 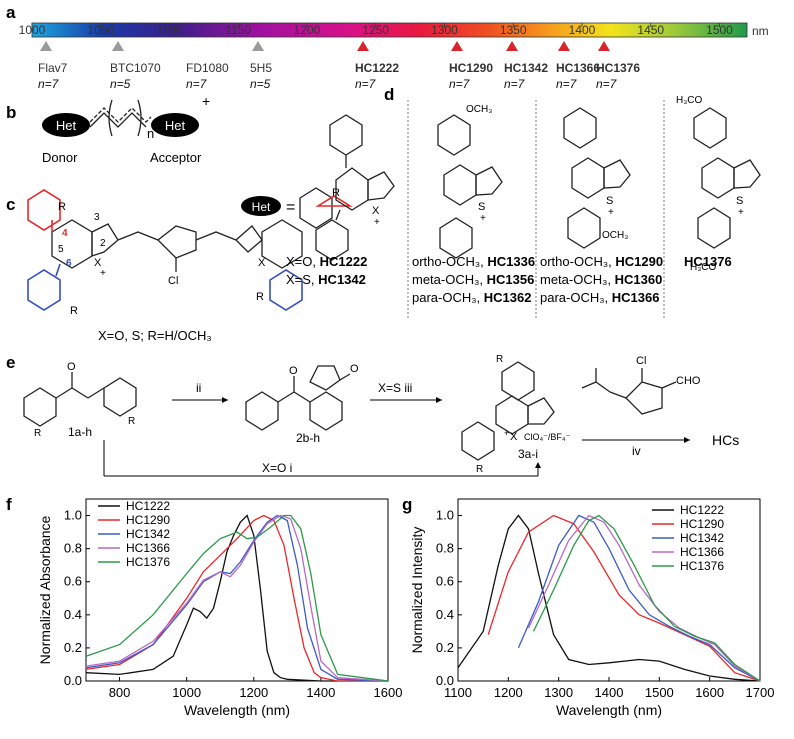 What do you see at coordinates (703, 267) in the screenshot?
I see `d4-h3co-bottom: H₃CO` at bounding box center [703, 267].